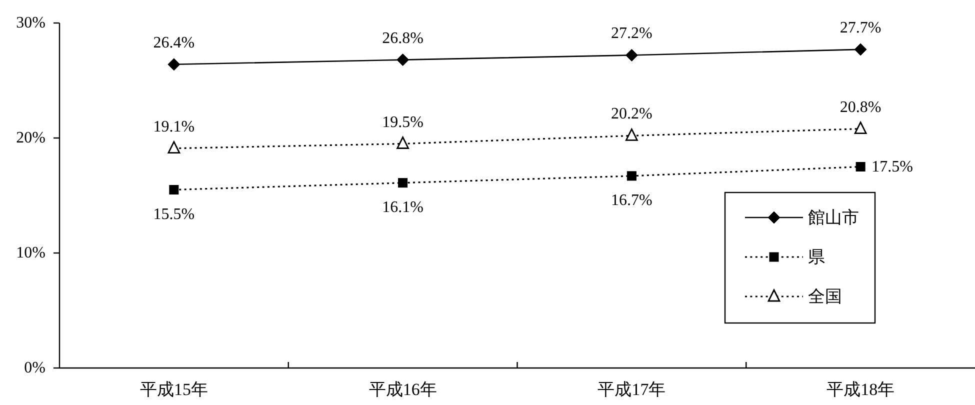  Describe the element at coordinates (174, 214) in the screenshot. I see `data-label: 15.5%` at that location.